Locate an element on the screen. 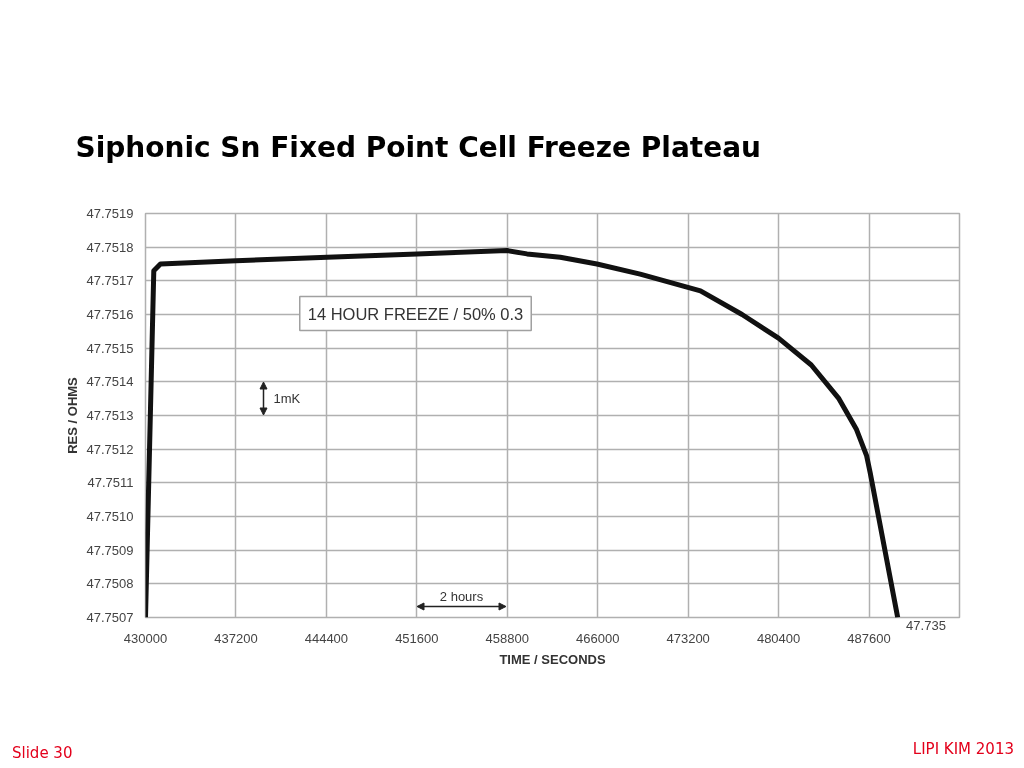  text: LIPI KIM 2013 is located at coordinates (963, 749).